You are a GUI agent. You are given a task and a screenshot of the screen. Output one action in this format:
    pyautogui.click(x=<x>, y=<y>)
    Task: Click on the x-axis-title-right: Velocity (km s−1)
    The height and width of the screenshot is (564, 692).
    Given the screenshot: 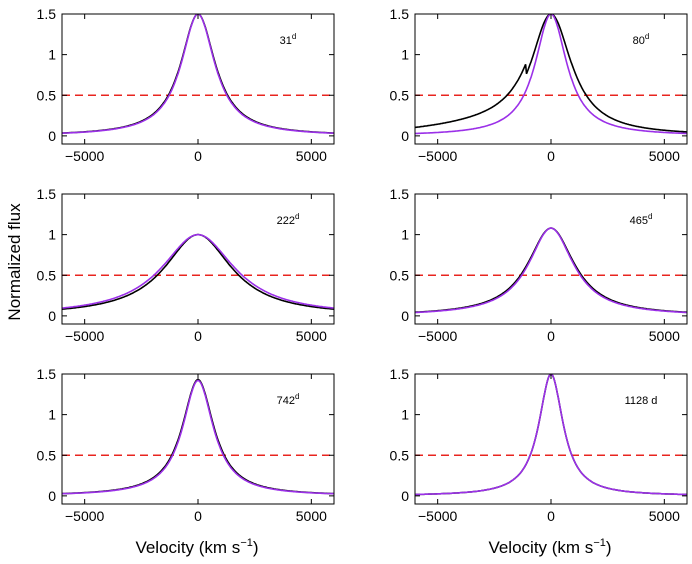 What is the action you would take?
    pyautogui.click(x=549, y=547)
    